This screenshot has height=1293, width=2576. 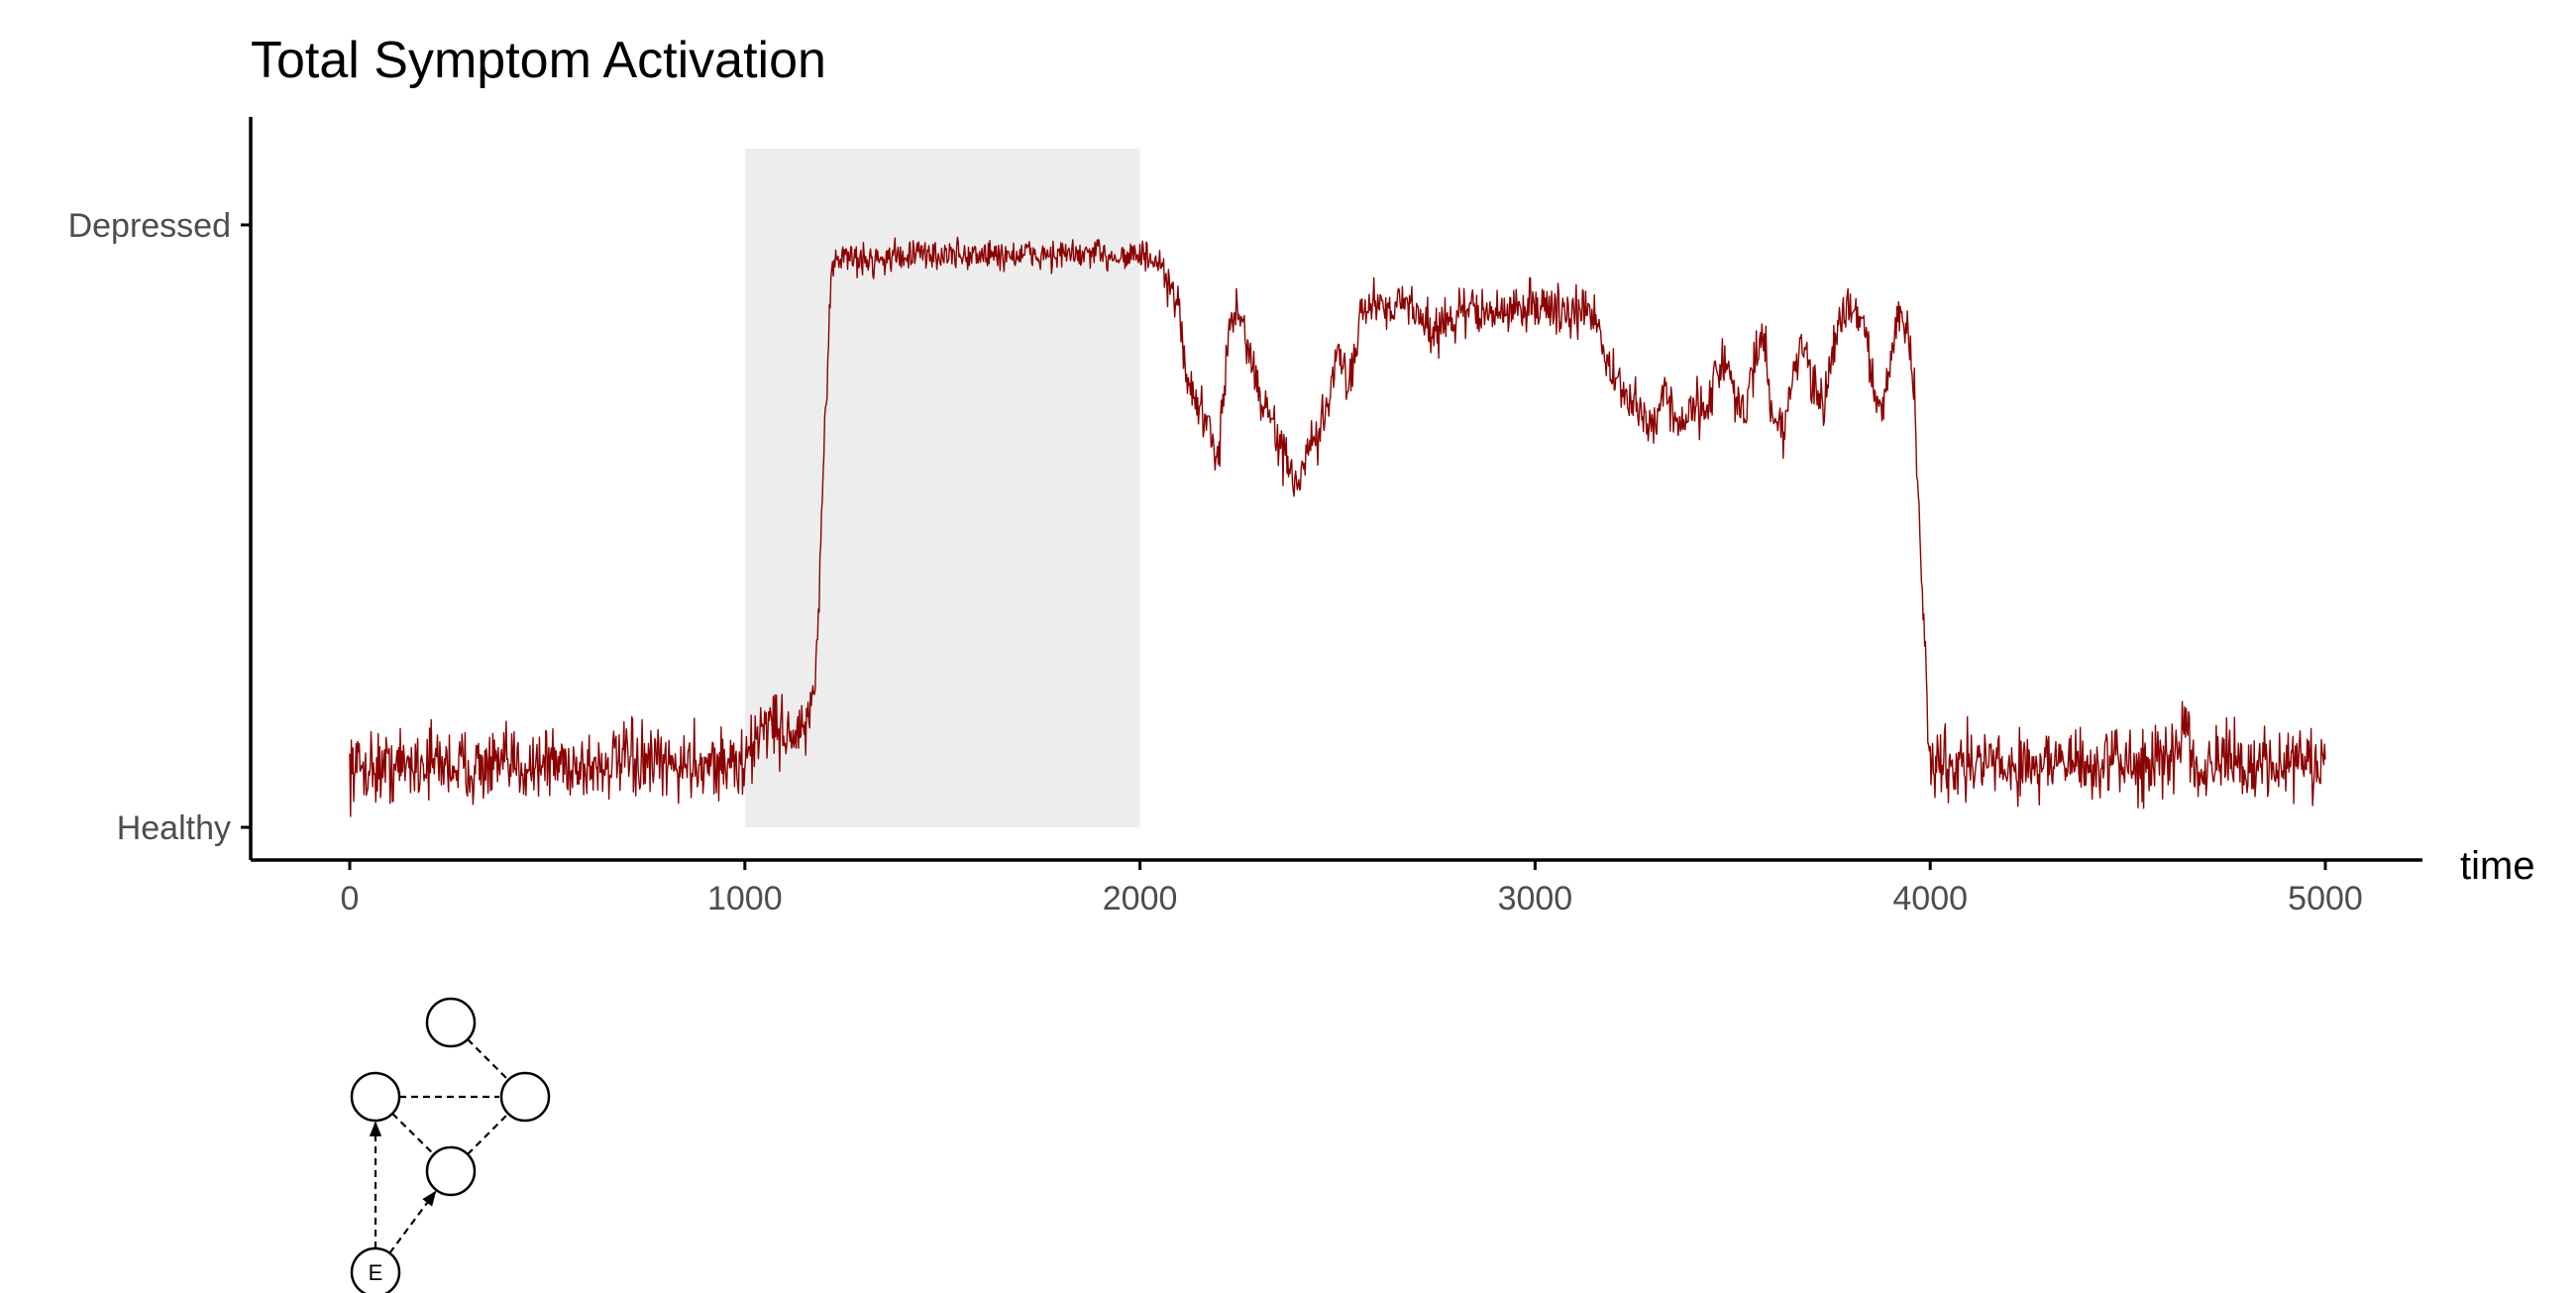 What do you see at coordinates (2325, 898) in the screenshot?
I see `x-tick-label: 5000` at bounding box center [2325, 898].